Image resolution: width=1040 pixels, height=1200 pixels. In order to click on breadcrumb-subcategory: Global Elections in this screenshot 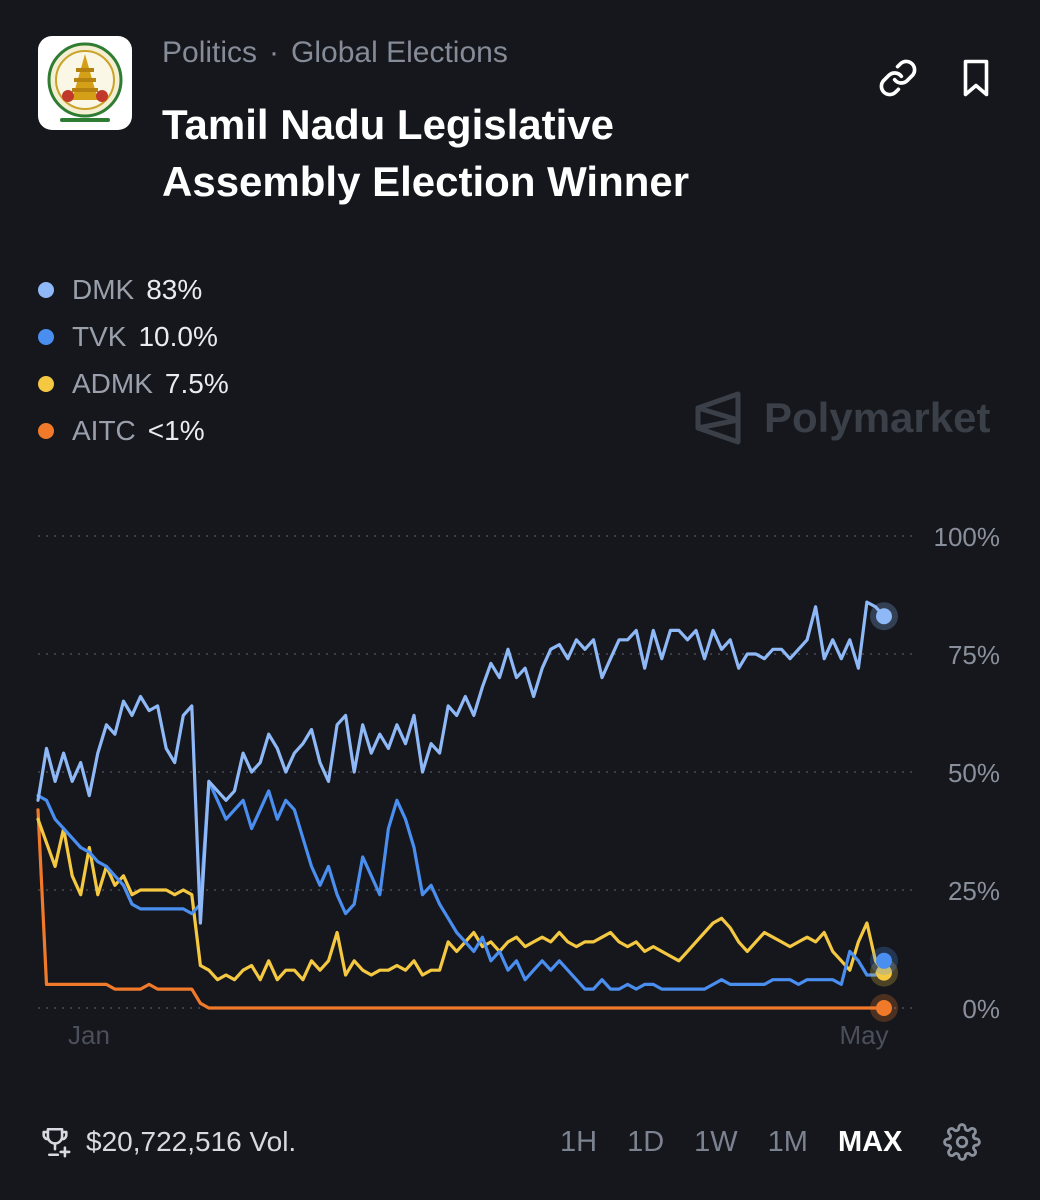, I will do `click(399, 52)`.